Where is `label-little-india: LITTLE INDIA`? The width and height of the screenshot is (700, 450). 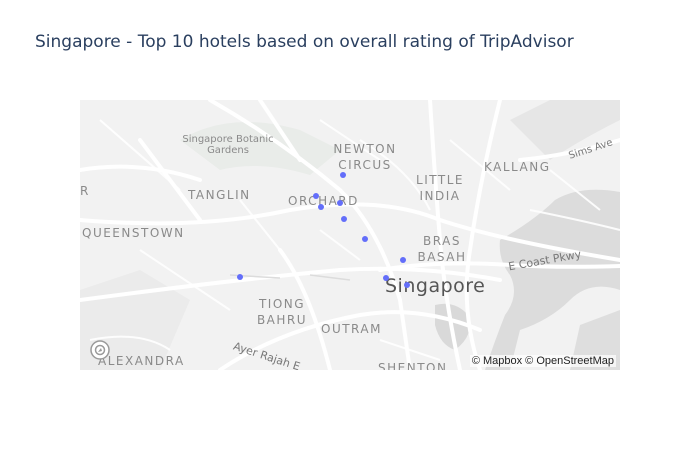
label-little-india: LITTLE INDIA is located at coordinates (440, 188).